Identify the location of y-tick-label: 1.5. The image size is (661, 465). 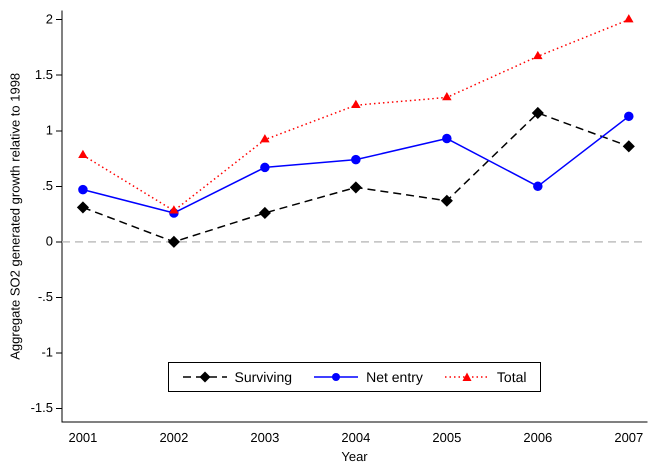
(43, 74).